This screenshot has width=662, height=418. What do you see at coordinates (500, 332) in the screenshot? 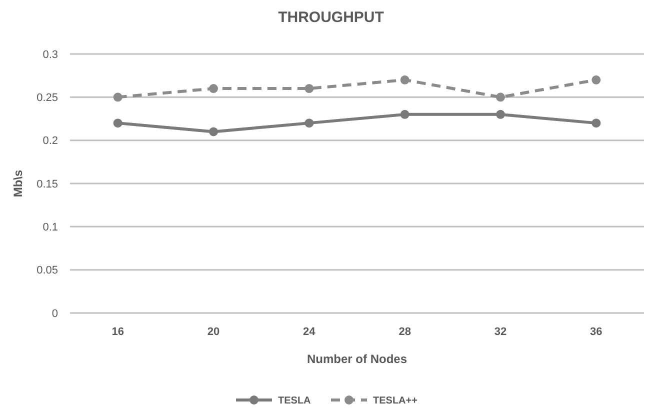
I see `x-tick-label: 32` at bounding box center [500, 332].